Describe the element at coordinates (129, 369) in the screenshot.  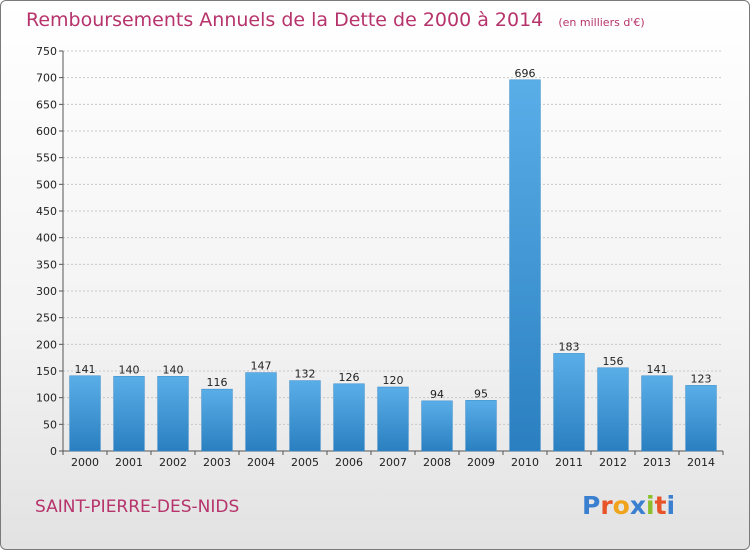
I see `data-label-2001: 140` at that location.